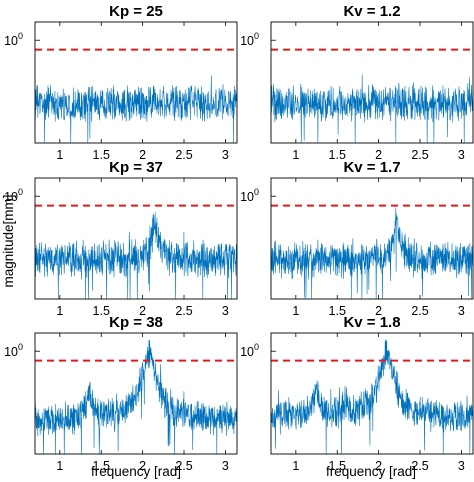 The width and height of the screenshot is (474, 482). What do you see at coordinates (136, 322) in the screenshot?
I see `panel-title: Kp = 38` at bounding box center [136, 322].